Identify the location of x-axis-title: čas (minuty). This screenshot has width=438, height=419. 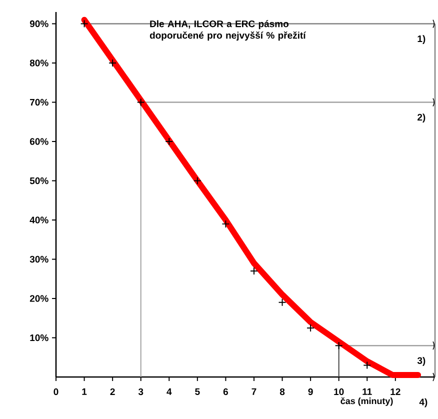
(366, 401).